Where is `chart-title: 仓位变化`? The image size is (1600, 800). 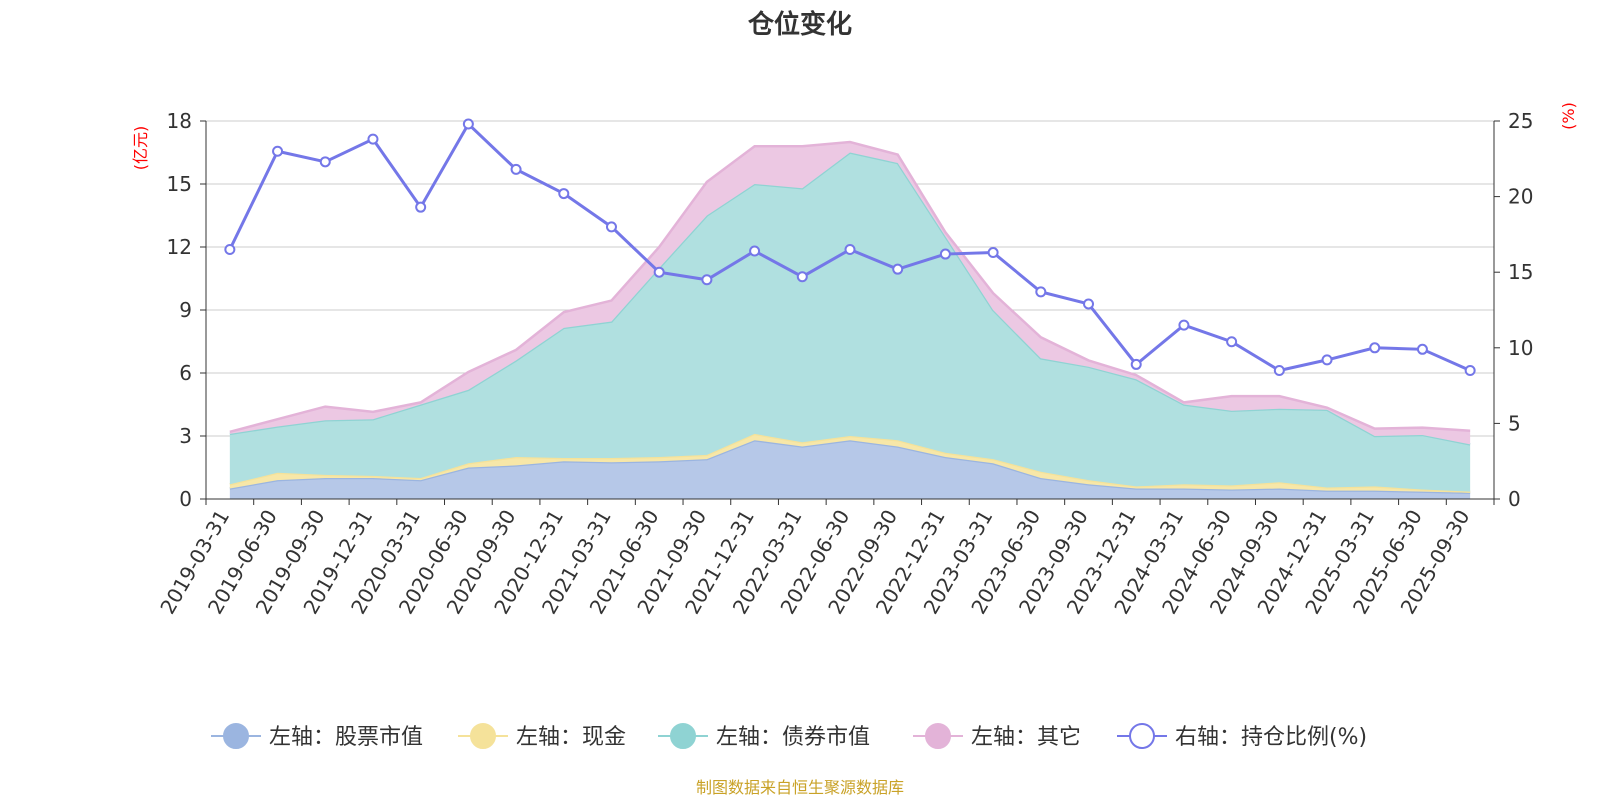 chart-title: 仓位变化 is located at coordinates (799, 24).